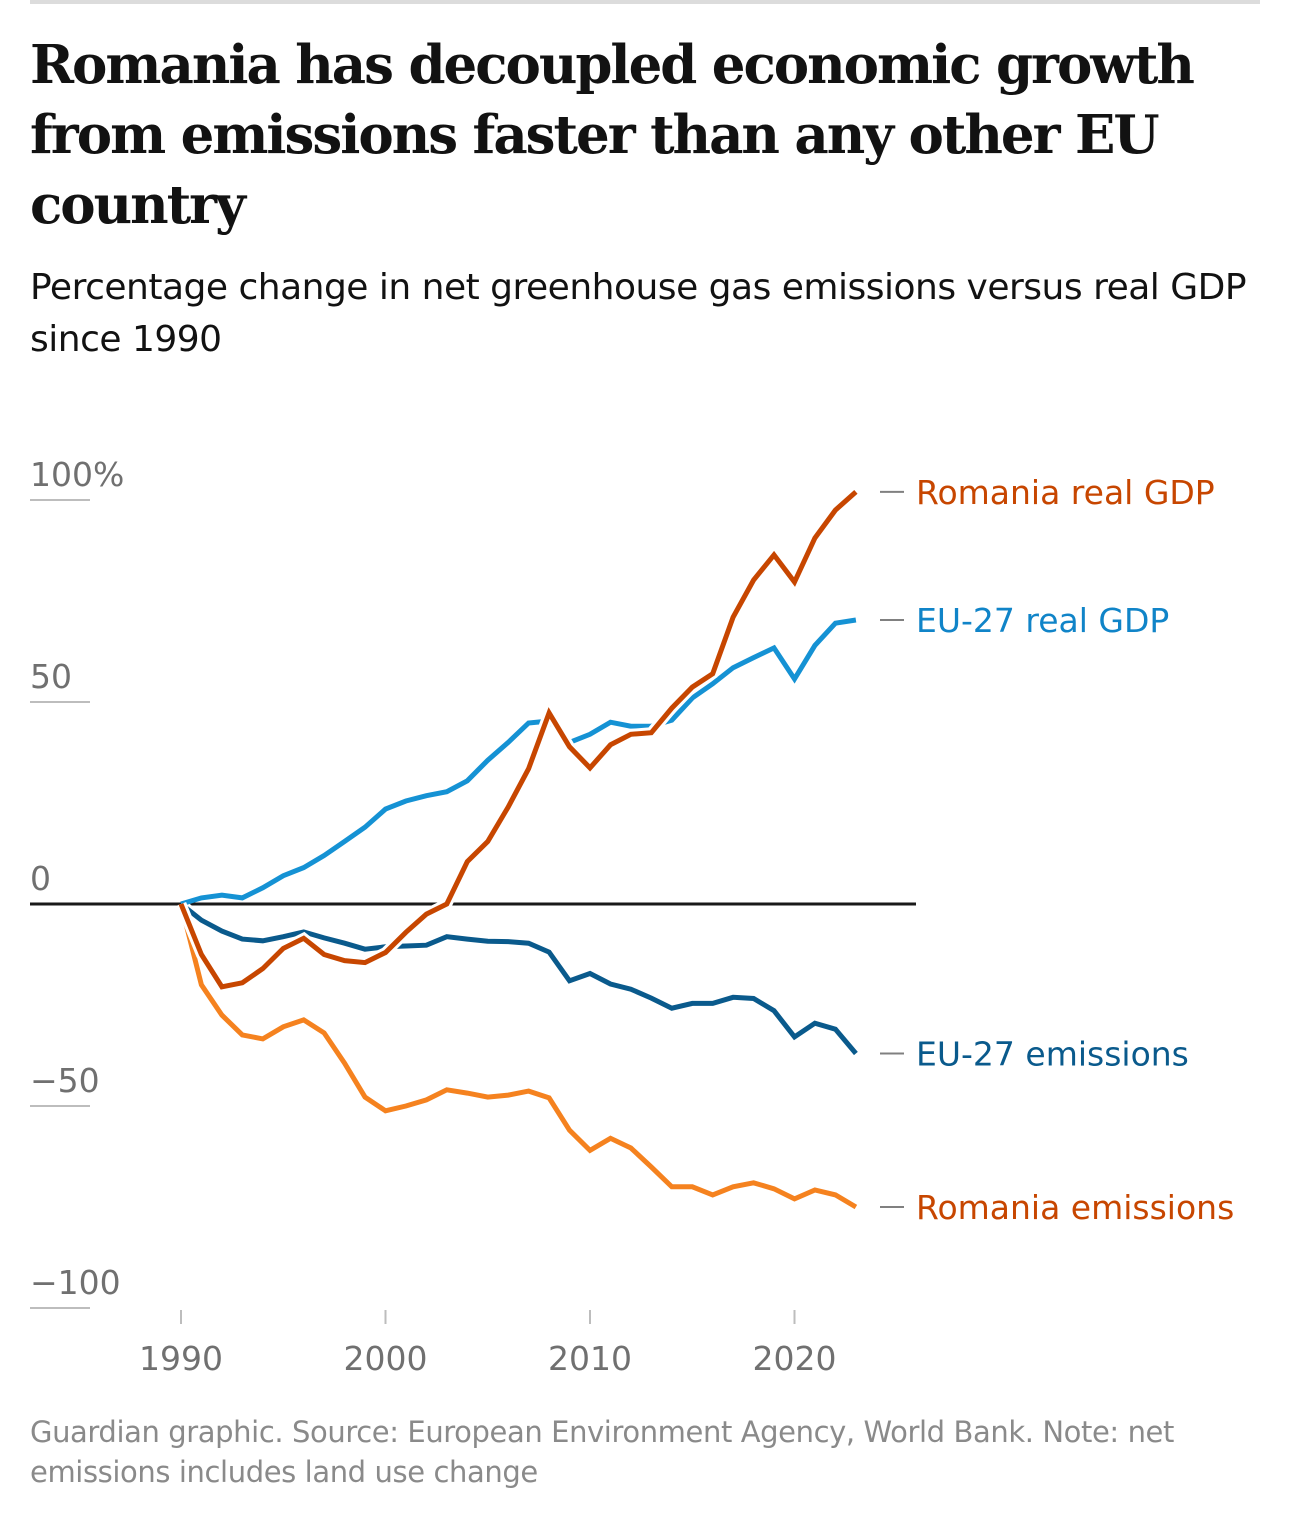 The image size is (1290, 1534). I want to click on series-label-romania-real-gdp: Romania real GDP, so click(1065, 492).